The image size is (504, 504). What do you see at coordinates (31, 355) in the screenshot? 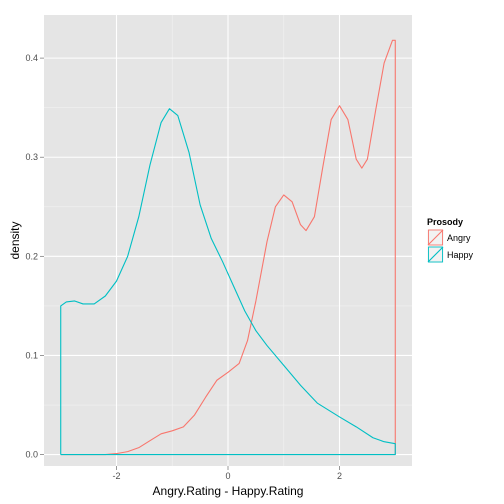
I see `y-tick-label: 0.1` at bounding box center [31, 355].